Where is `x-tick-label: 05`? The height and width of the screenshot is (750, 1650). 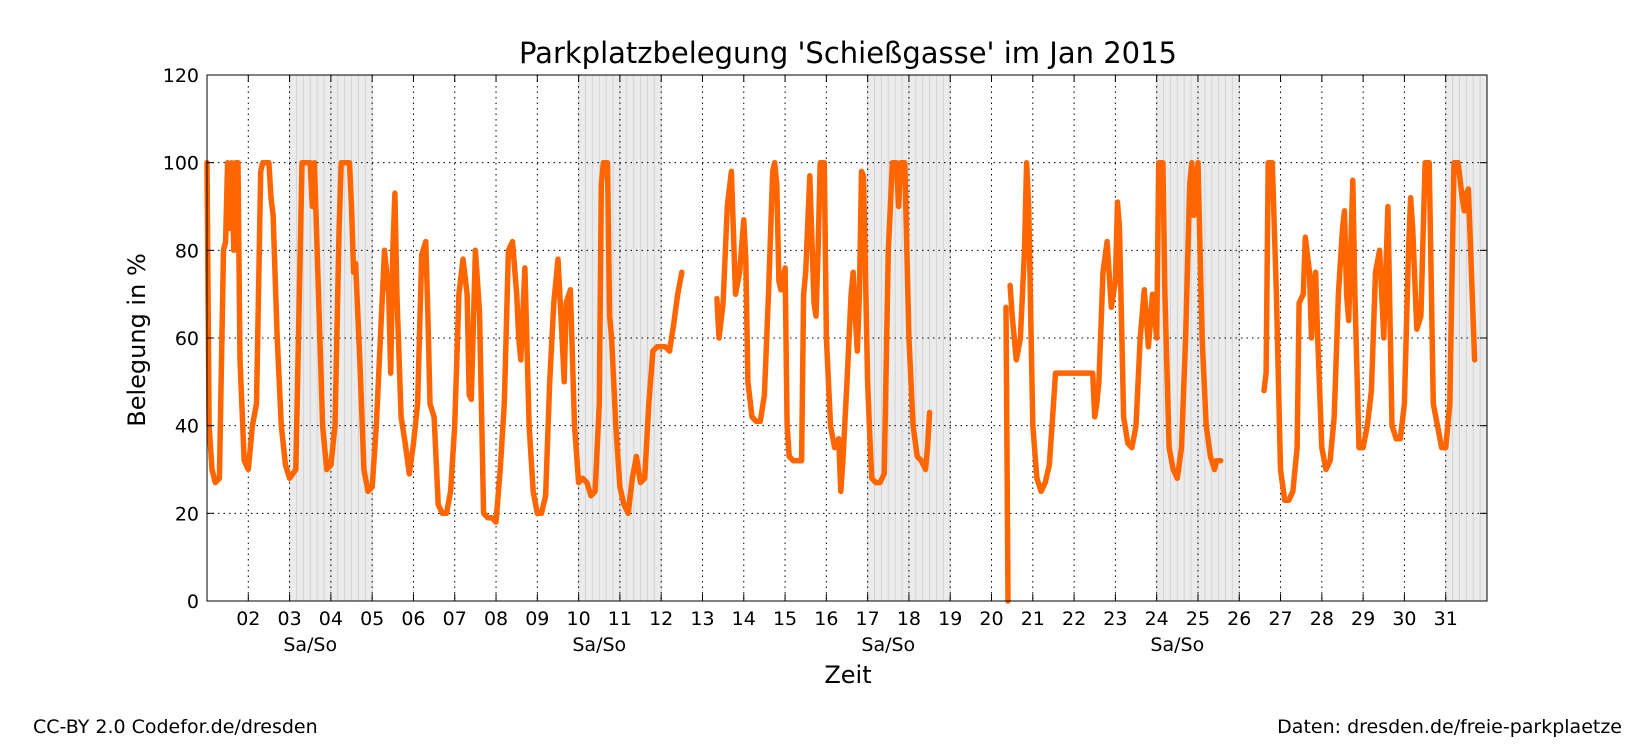
x-tick-label: 05 is located at coordinates (372, 619).